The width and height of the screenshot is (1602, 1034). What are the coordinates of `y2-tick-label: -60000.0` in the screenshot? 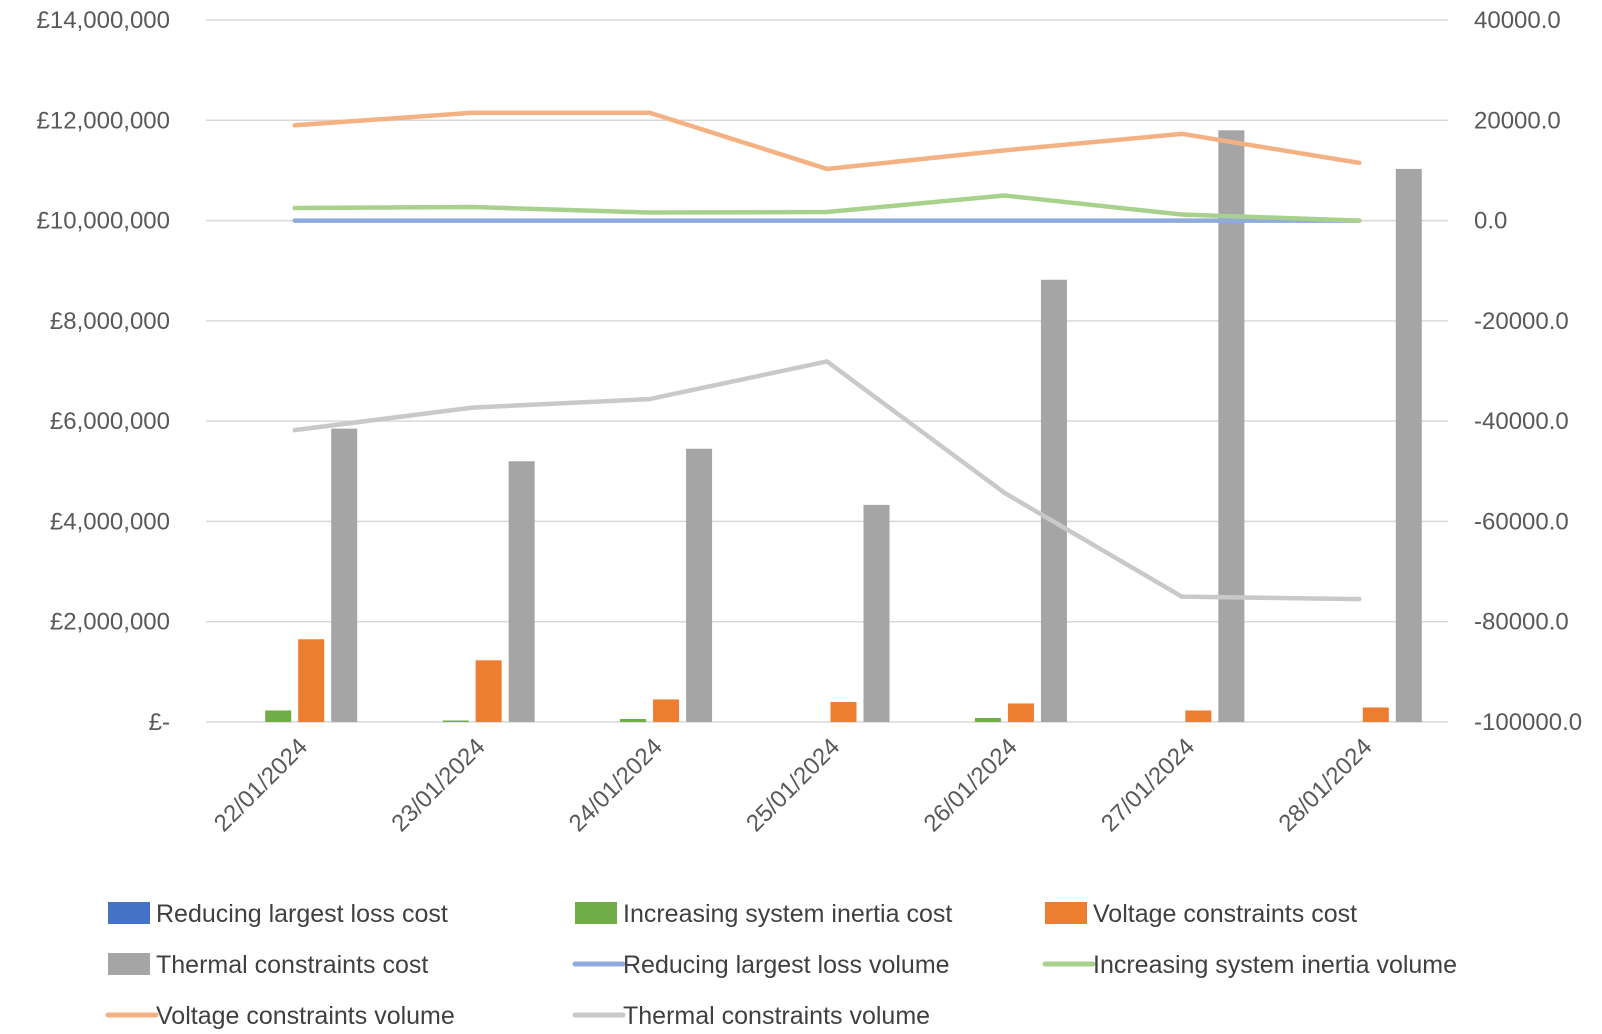 It's located at (1521, 521).